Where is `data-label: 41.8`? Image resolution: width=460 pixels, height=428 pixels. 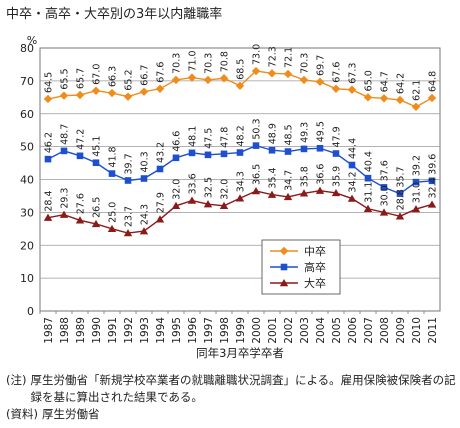 data-label: 41.8 is located at coordinates (113, 156).